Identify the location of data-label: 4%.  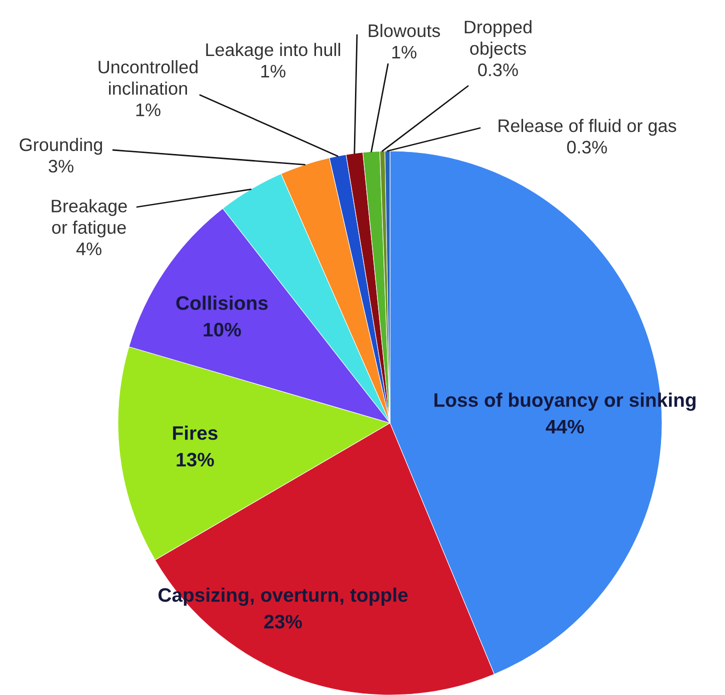
(89, 249).